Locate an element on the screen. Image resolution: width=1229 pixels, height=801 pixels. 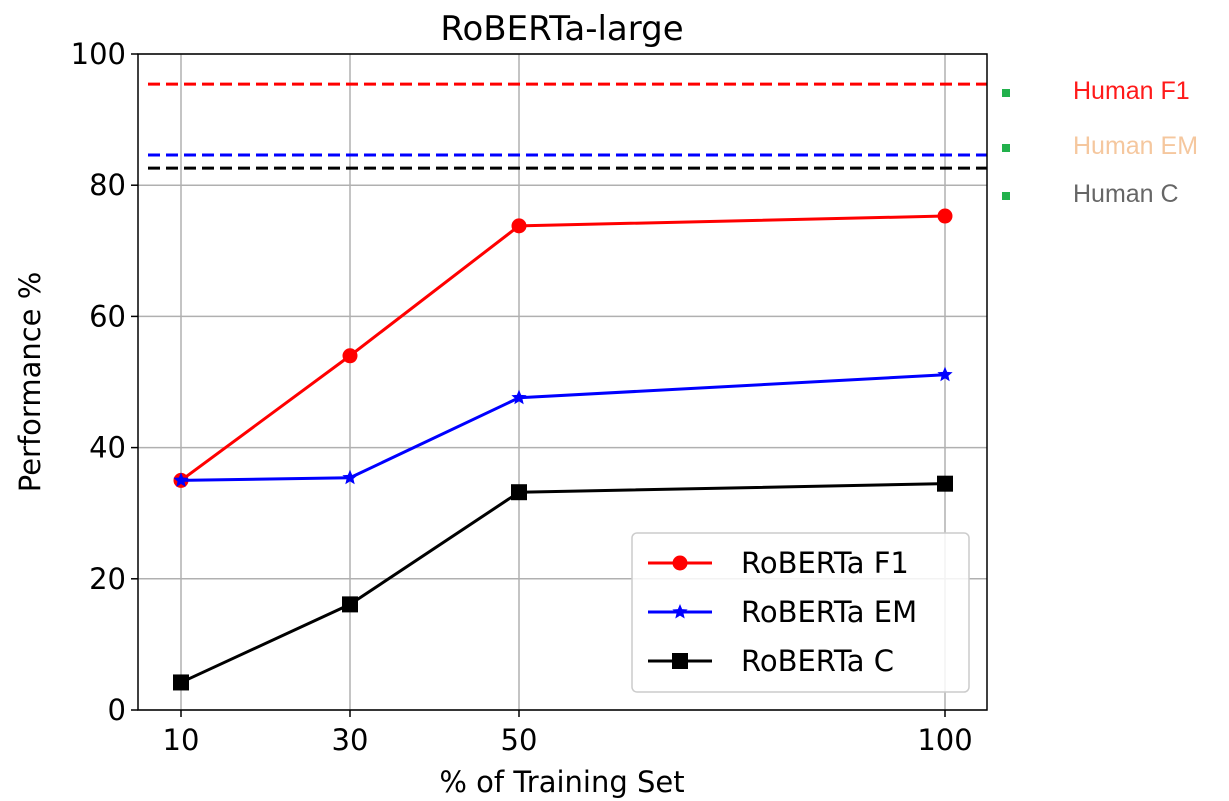
y-tick-label: 100 is located at coordinates (98, 54).